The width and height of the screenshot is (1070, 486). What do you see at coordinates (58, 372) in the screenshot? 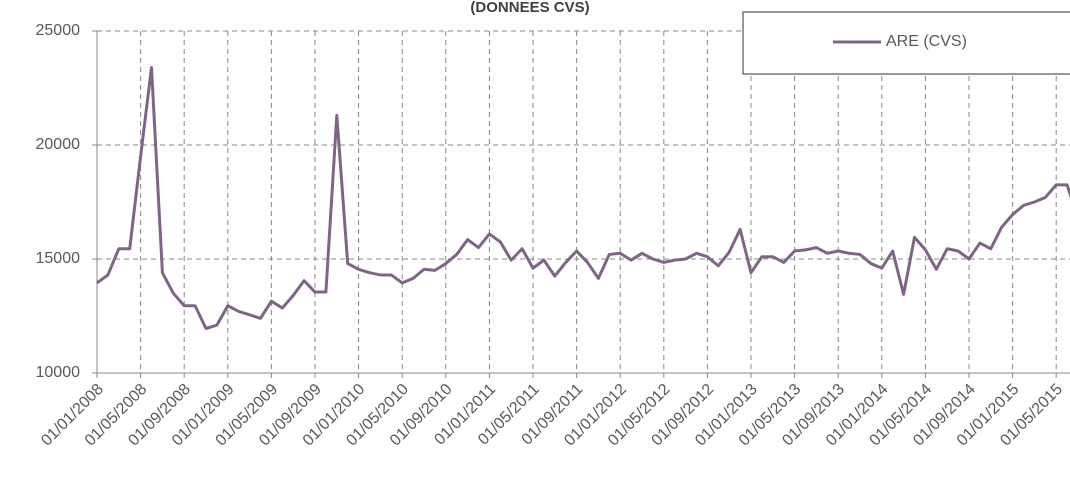
I see `y-tick-label: 10000` at bounding box center [58, 372].